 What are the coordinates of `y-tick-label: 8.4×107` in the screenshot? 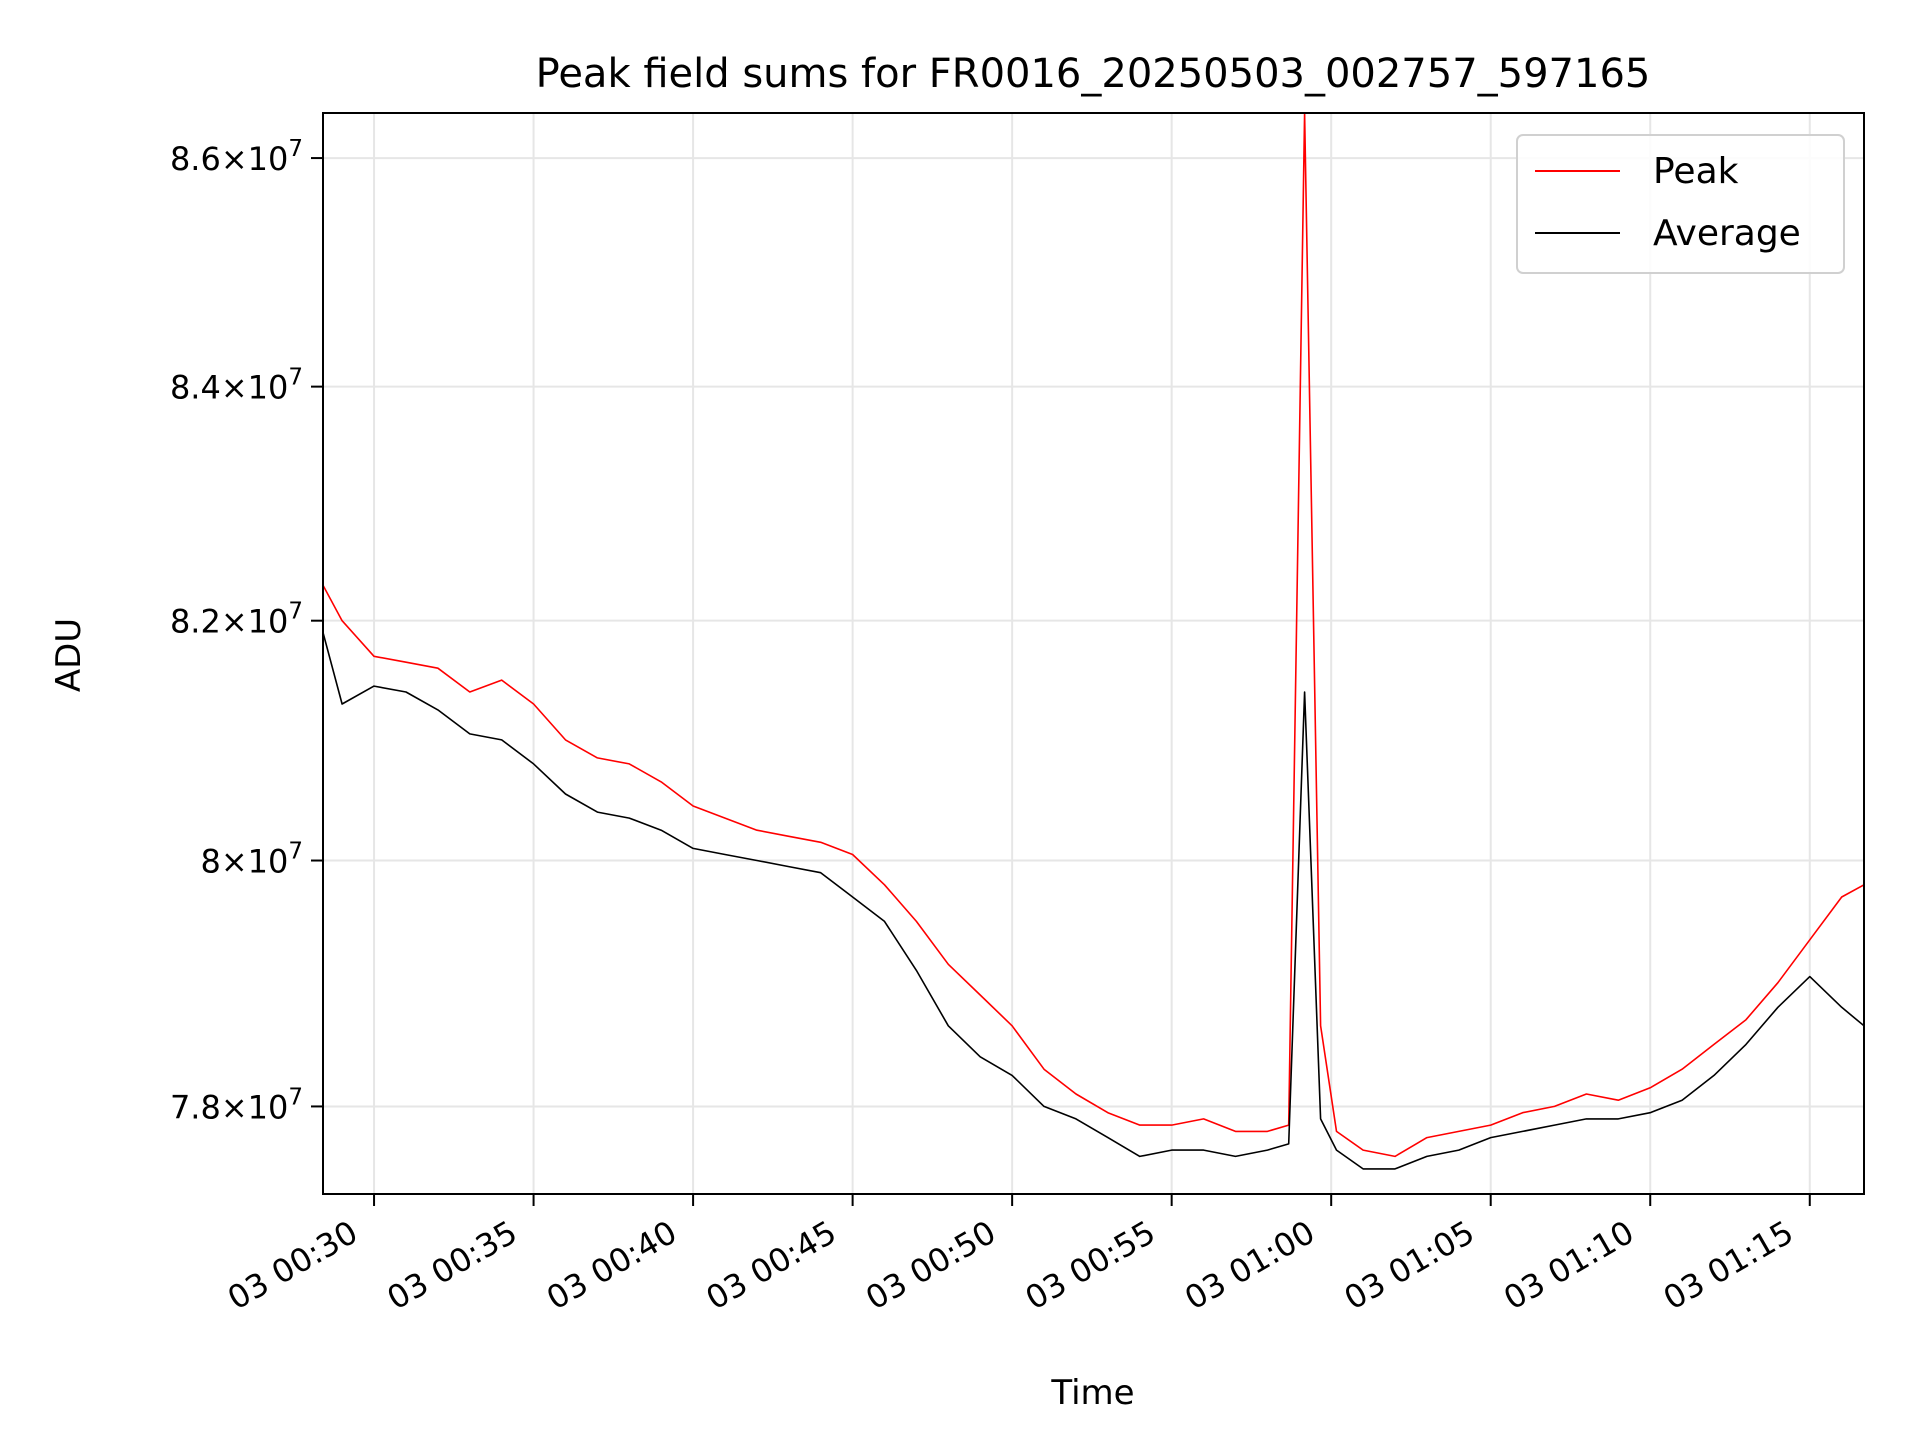 It's located at (236, 386).